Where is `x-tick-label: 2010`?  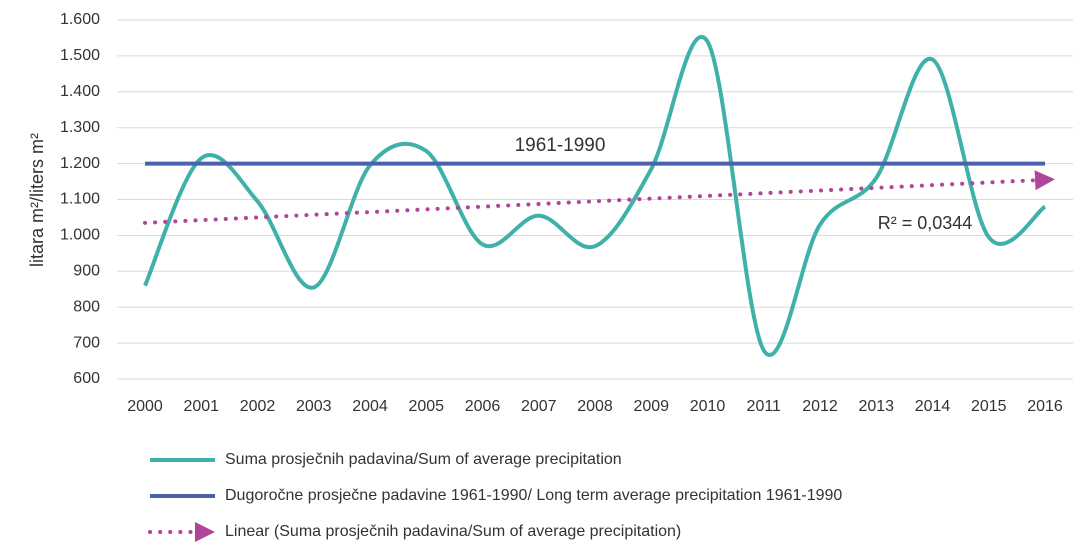 x-tick-label: 2010 is located at coordinates (708, 406).